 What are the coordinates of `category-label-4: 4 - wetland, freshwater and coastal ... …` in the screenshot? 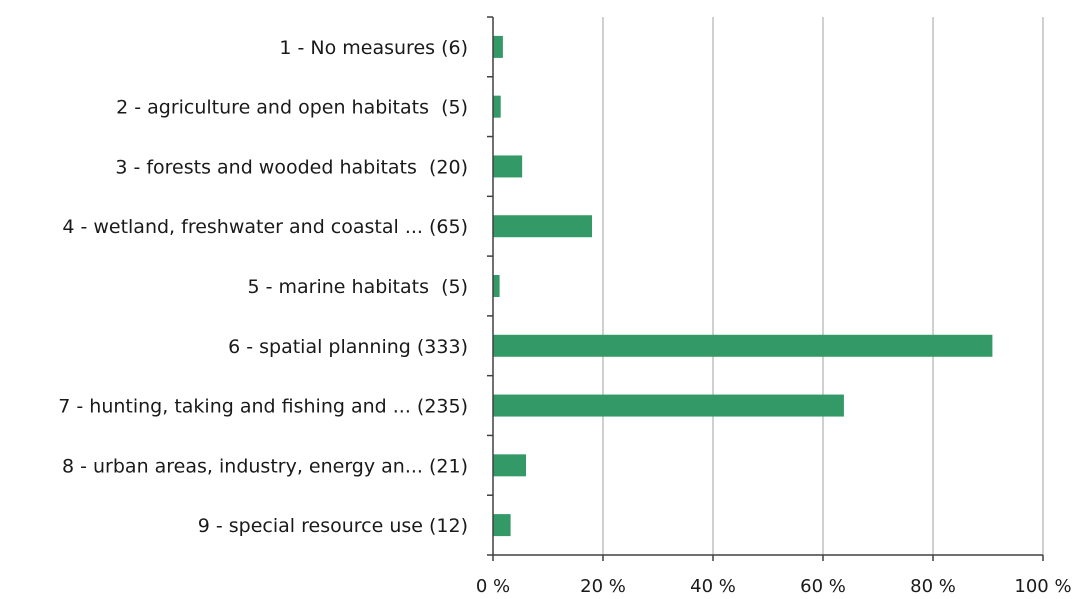 It's located at (265, 227).